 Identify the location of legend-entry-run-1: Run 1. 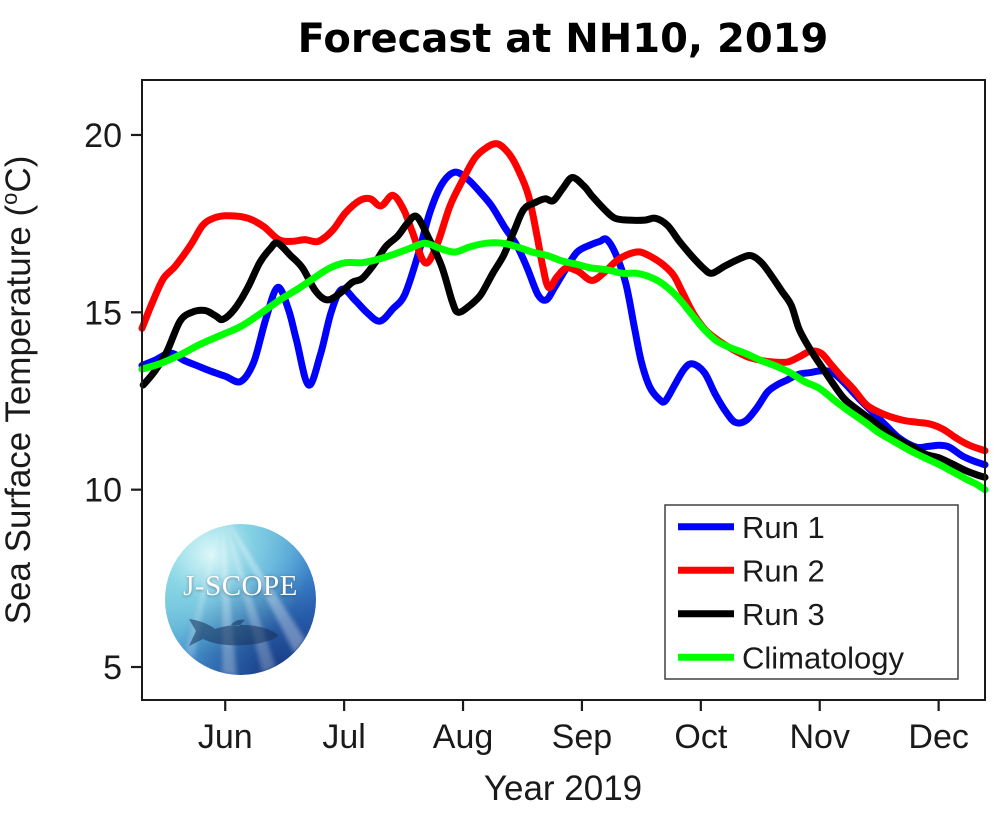
(783, 527).